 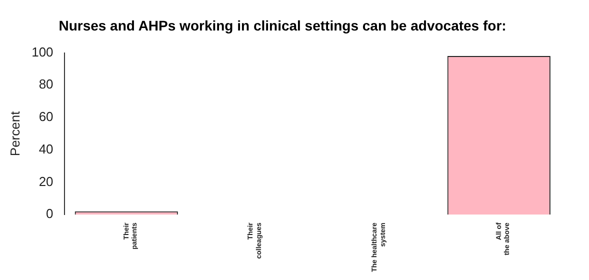 I want to click on y-axis-title: Percent, so click(x=14, y=133).